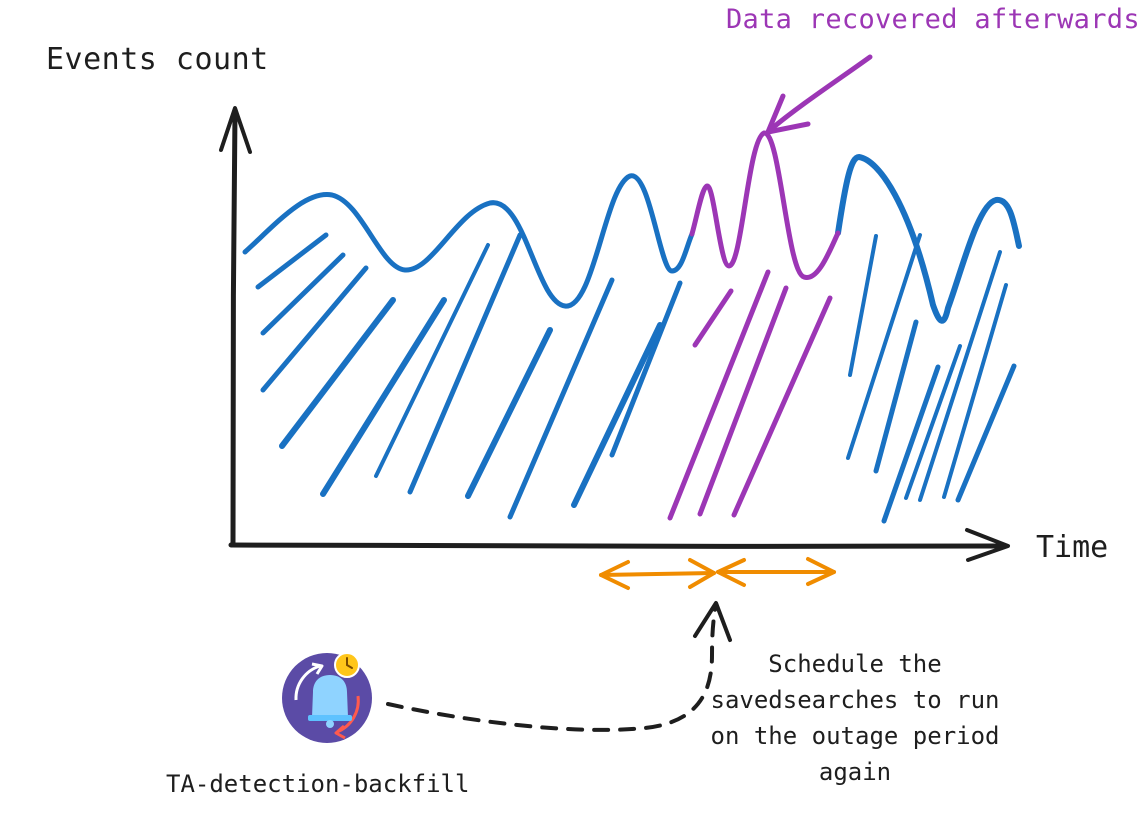 This screenshot has height=824, width=1144. I want to click on outage-period-arrows, so click(717, 573).